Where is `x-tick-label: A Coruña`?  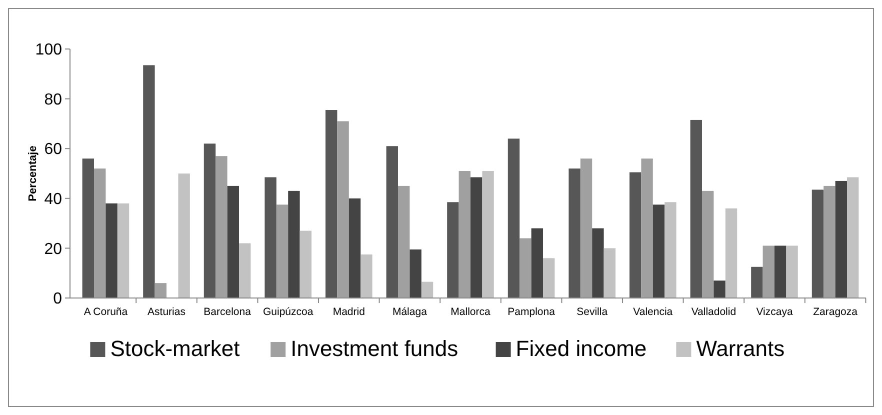 x-tick-label: A Coruña is located at coordinates (106, 312).